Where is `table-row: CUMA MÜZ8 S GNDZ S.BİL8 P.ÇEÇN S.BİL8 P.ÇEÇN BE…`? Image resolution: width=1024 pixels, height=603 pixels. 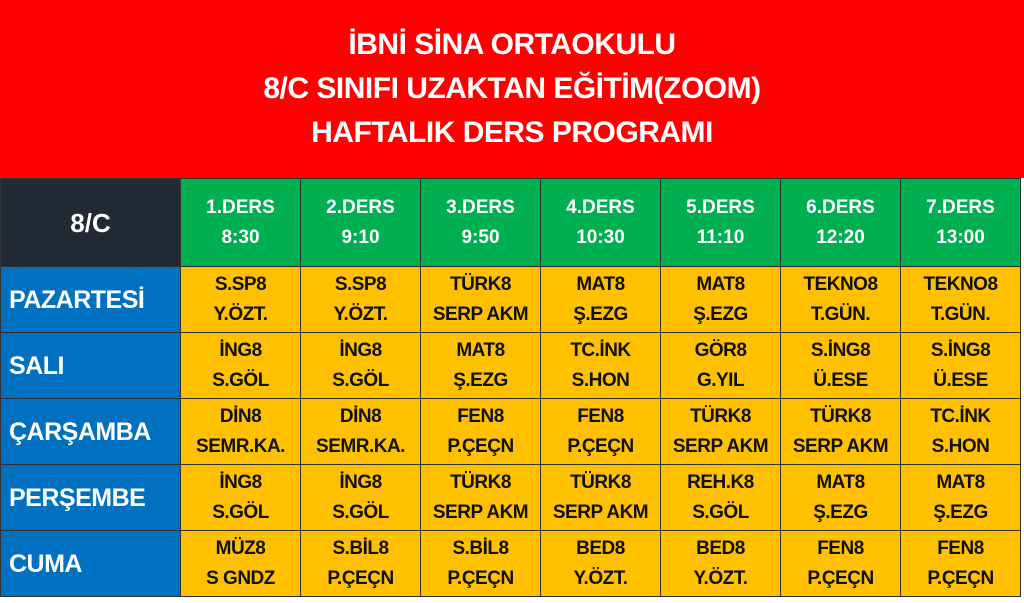 table-row: CUMA MÜZ8 S GNDZ S.BİL8 P.ÇEÇN S.BİL8 P.ÇEÇN BE… is located at coordinates (510, 563).